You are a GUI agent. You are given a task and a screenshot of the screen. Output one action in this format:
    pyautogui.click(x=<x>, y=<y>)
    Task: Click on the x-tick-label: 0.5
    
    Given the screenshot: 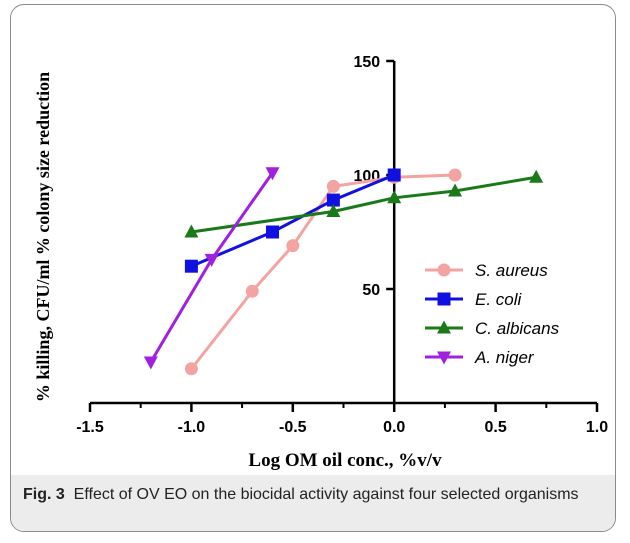 What is the action you would take?
    pyautogui.click(x=495, y=427)
    